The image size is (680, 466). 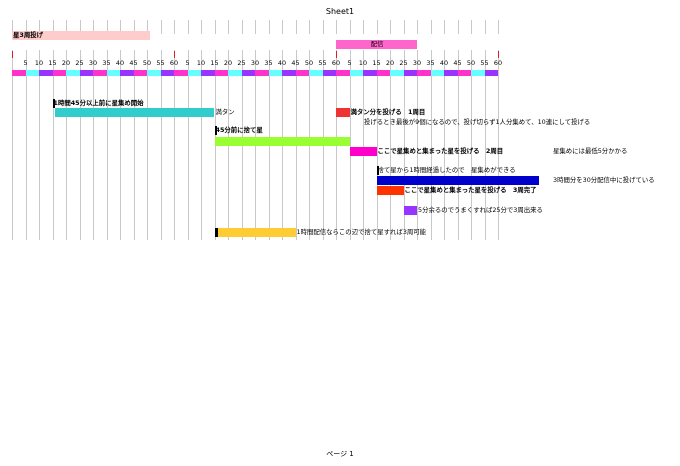 I want to click on label-throw-2: ここで星集めと集まった星を投げる 2周目, so click(x=440, y=151).